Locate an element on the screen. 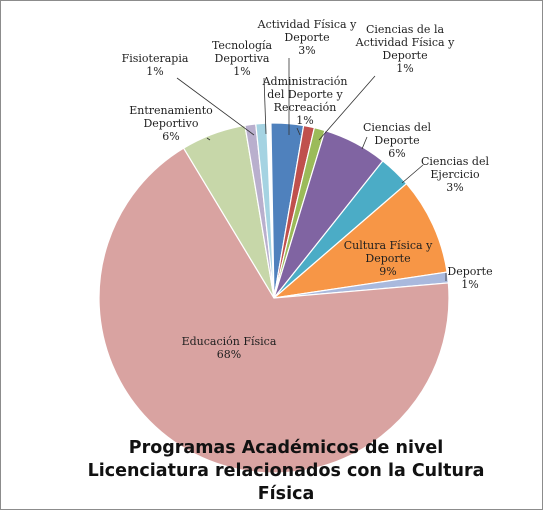 This screenshot has width=545, height=512. slice-label: Cultura Física y Deporte 9% is located at coordinates (388, 258).